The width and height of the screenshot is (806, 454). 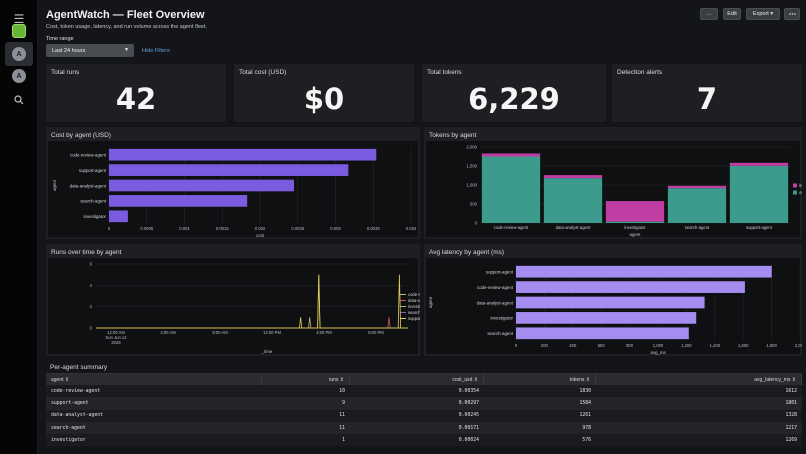 I want to click on table-row: support-agent 9 0.00297 1584 1801, so click(x=424, y=403).